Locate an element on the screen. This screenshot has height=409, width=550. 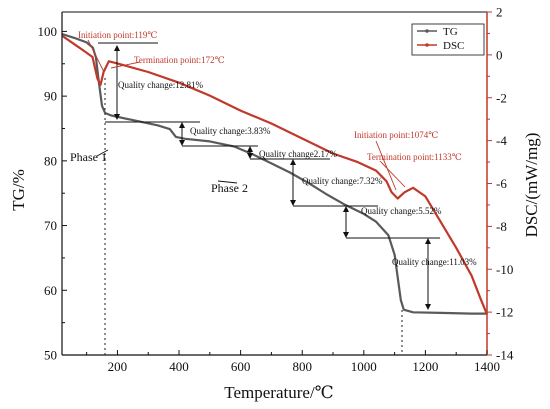
y-right-tick-label: 0 is located at coordinates (499, 54).